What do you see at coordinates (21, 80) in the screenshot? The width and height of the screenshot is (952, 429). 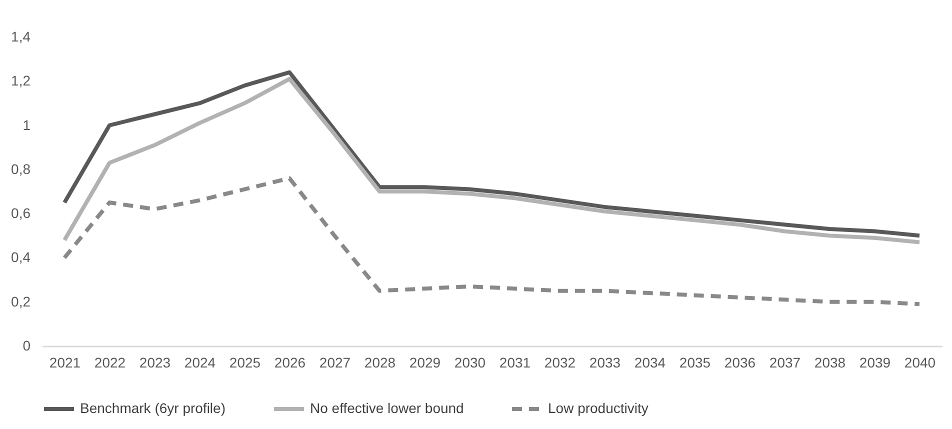 I see `y-tick-label: 1,2` at bounding box center [21, 80].